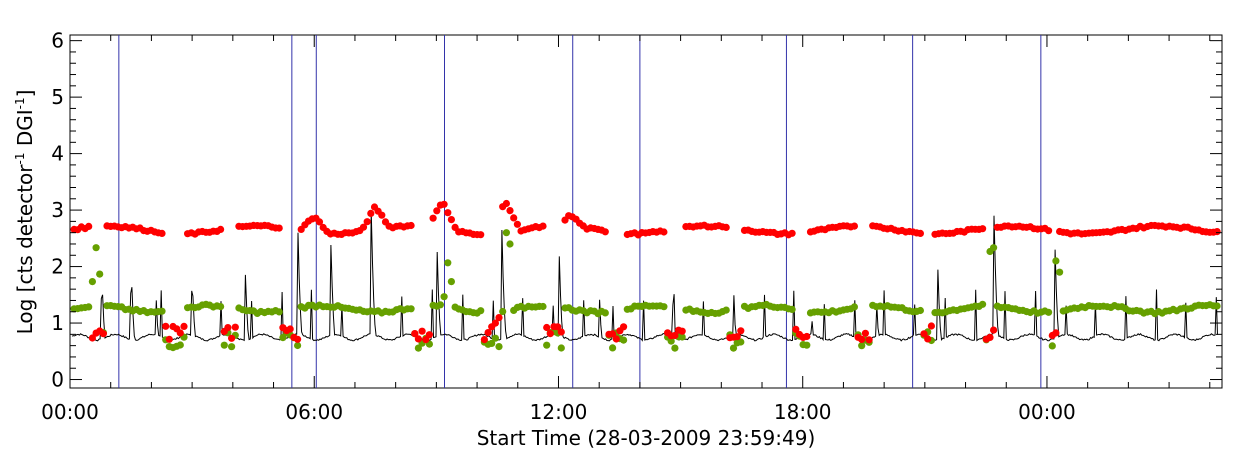 The width and height of the screenshot is (1240, 460). What do you see at coordinates (20, 159) in the screenshot?
I see `y-axis-label-sup1: -1` at bounding box center [20, 159].